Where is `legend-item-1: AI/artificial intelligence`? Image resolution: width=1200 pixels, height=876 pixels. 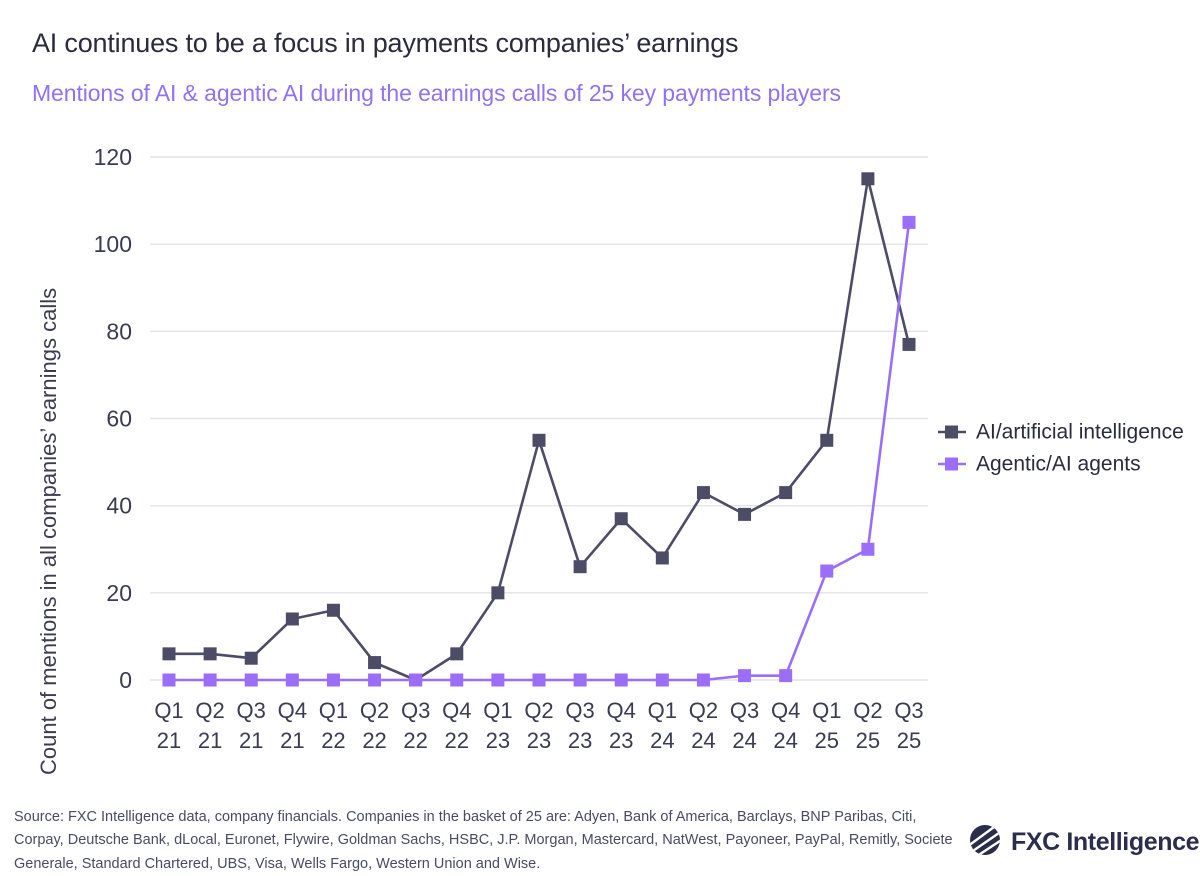 legend-item-1: AI/artificial intelligence is located at coordinates (1061, 432).